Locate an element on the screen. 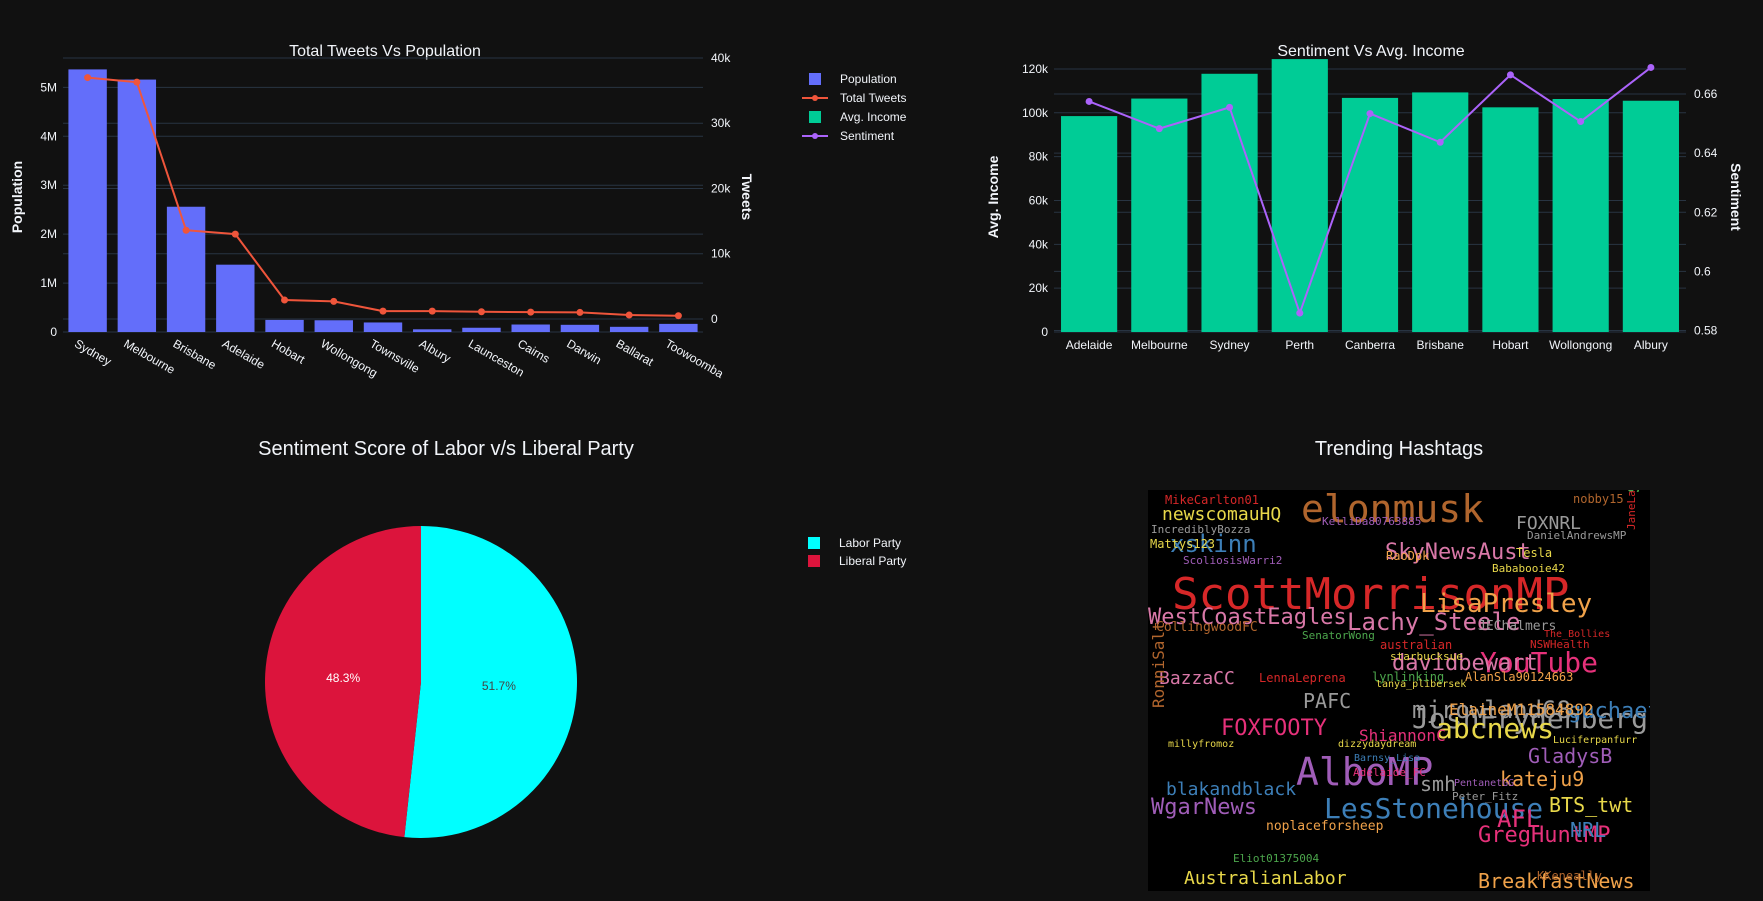  legend-pie: Labor Party Liberal Party is located at coordinates (857, 552).